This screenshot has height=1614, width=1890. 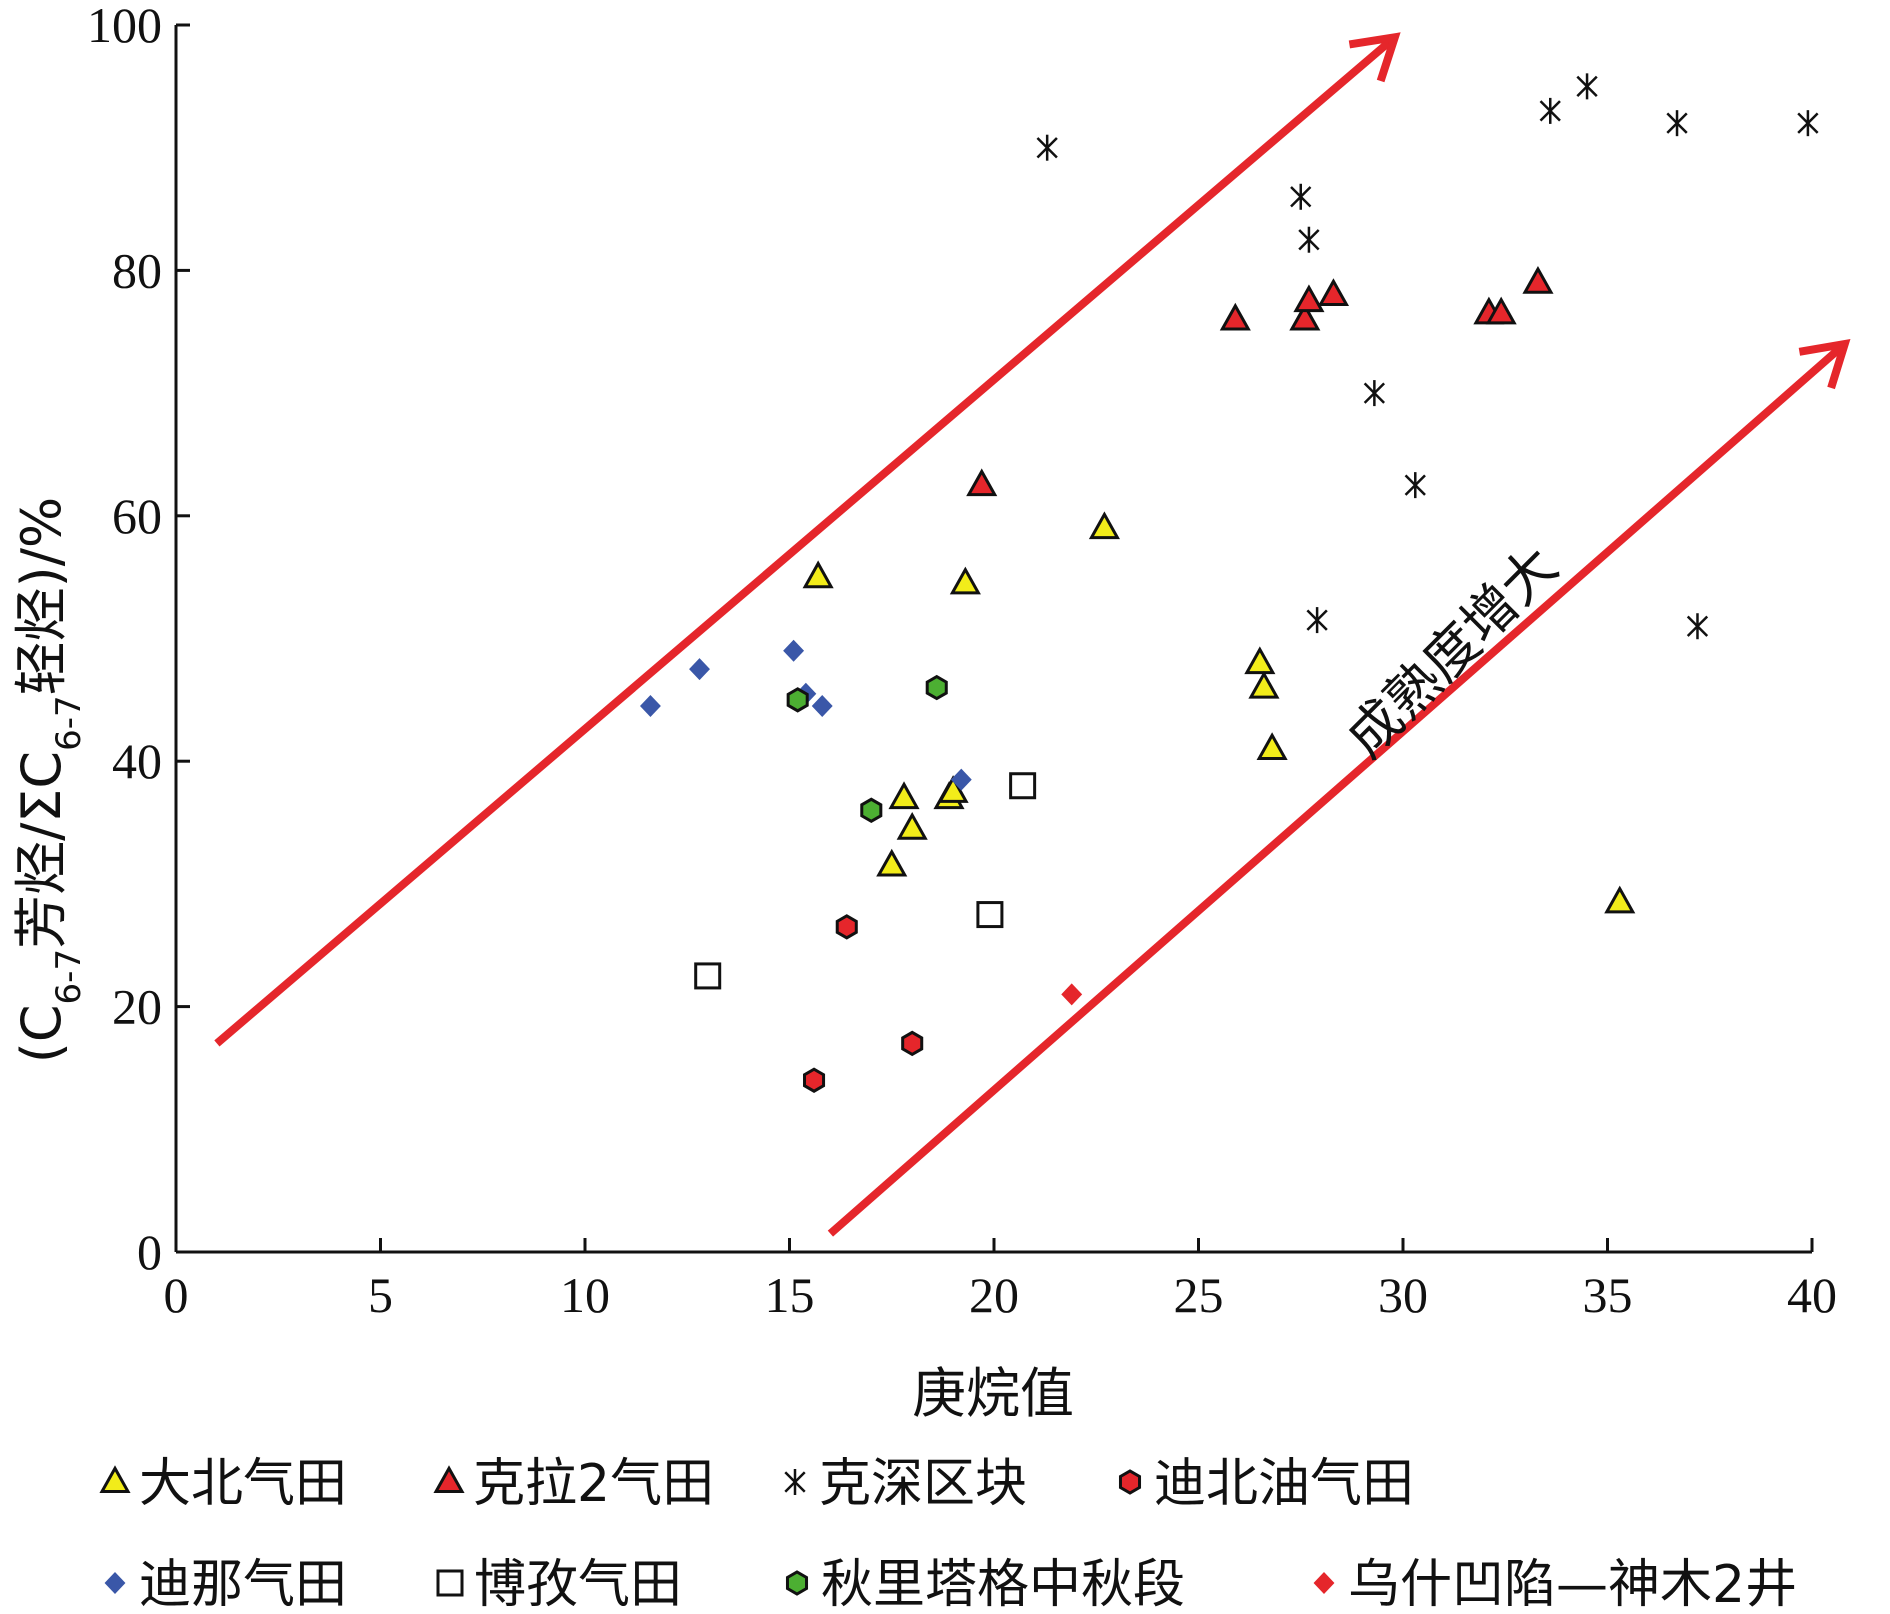 I want to click on x-tick-label: 40, so click(x=1812, y=1295).